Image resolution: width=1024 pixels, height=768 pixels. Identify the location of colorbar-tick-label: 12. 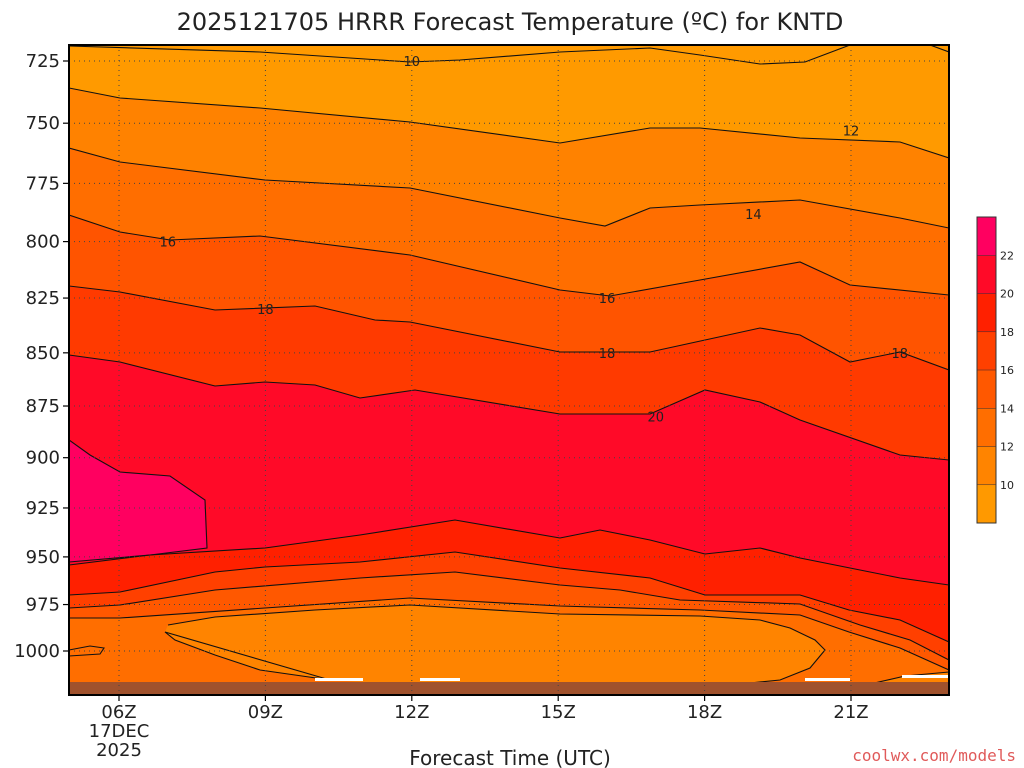
(1007, 447).